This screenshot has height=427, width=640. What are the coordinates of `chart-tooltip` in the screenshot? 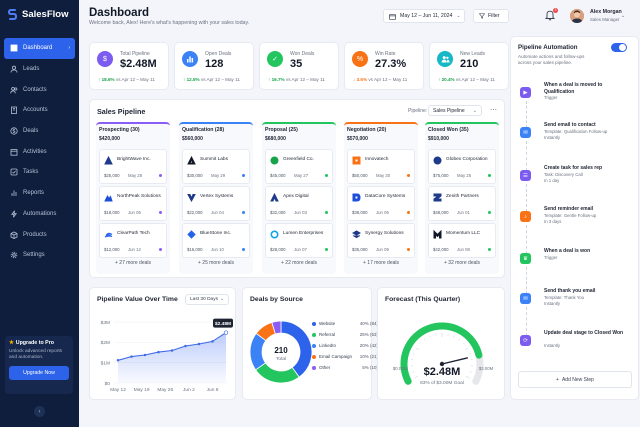 It's located at (223, 323).